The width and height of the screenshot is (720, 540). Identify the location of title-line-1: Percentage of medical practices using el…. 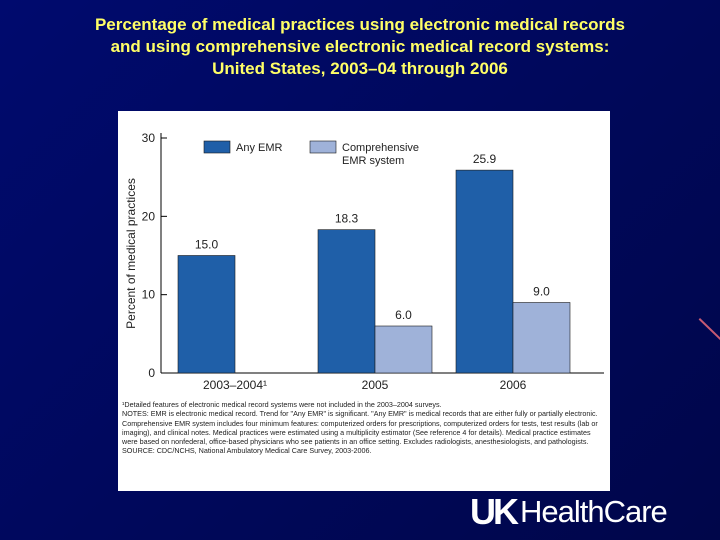
(360, 24).